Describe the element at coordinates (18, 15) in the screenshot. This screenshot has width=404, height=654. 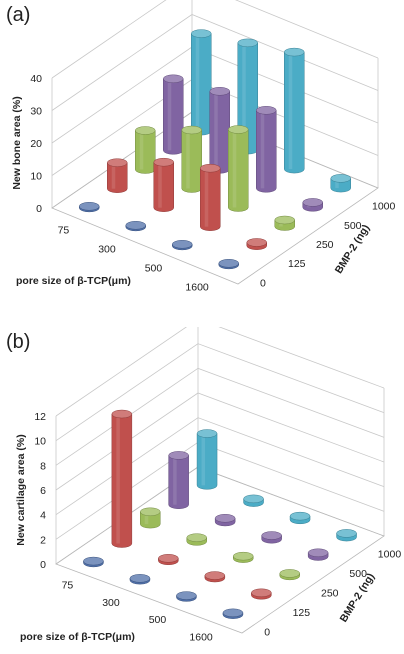
I see `panel-label-a: (a)` at that location.